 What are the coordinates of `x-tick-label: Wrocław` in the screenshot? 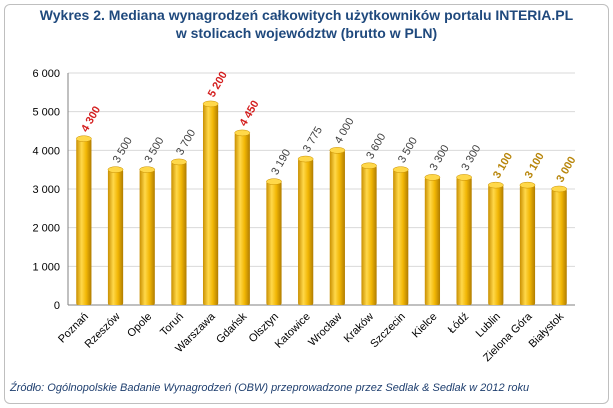 It's located at (325, 330).